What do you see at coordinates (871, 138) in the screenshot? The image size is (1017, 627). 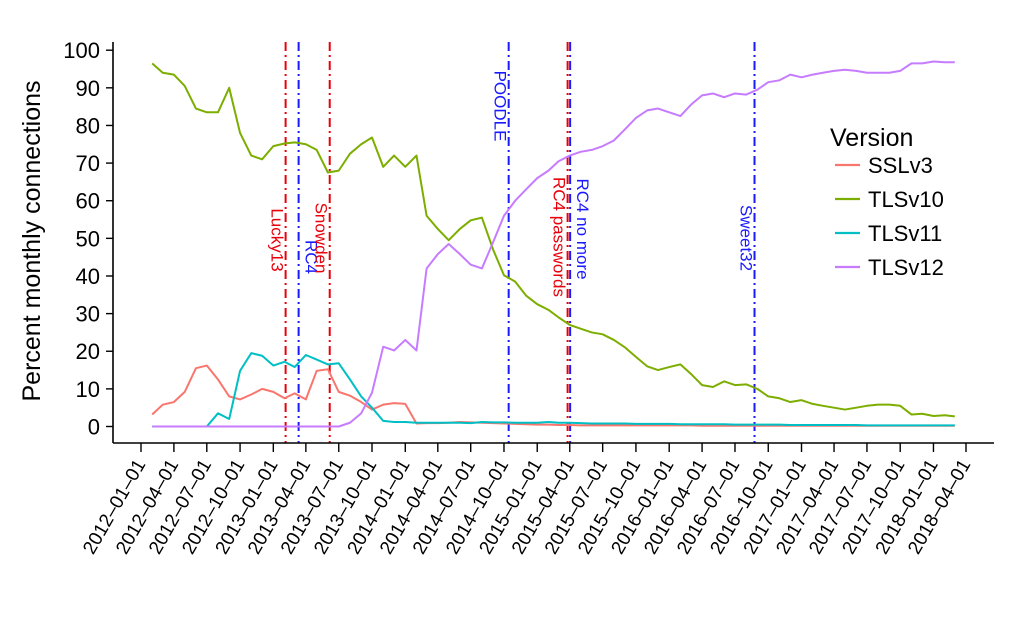 I see `legend-title: Version` at bounding box center [871, 138].